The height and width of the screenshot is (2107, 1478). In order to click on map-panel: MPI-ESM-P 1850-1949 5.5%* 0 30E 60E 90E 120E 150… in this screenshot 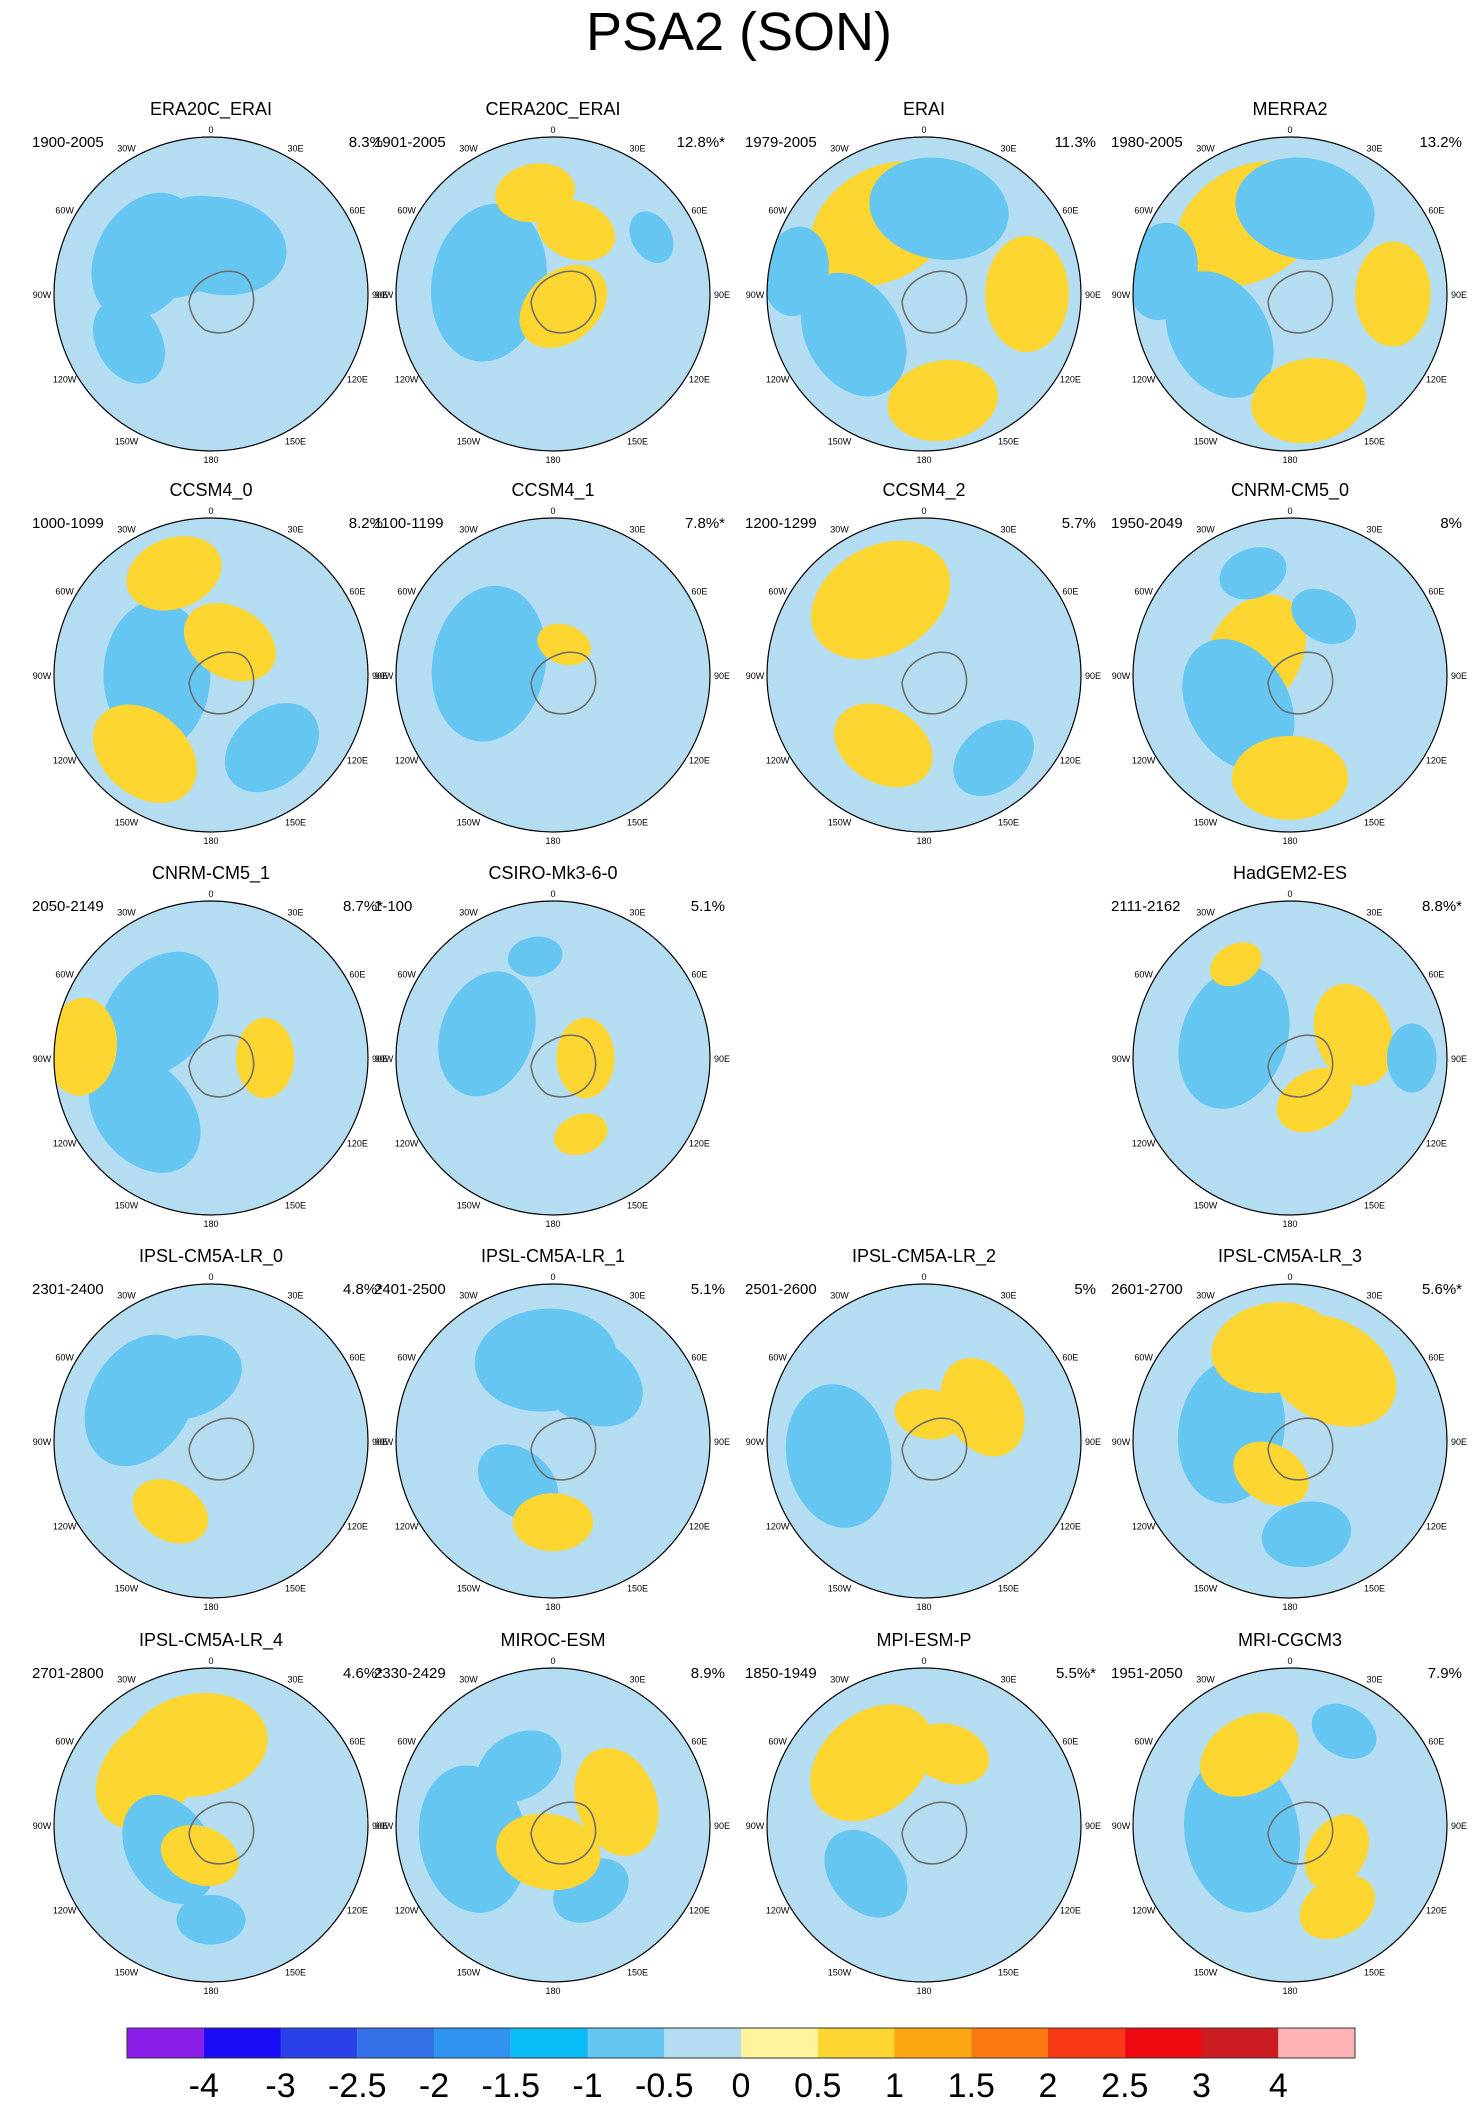, I will do `click(923, 1813)`.